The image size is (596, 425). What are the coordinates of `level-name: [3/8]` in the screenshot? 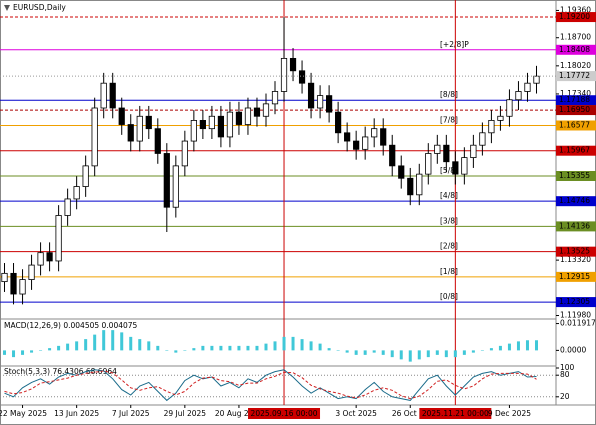 It's located at (449, 220).